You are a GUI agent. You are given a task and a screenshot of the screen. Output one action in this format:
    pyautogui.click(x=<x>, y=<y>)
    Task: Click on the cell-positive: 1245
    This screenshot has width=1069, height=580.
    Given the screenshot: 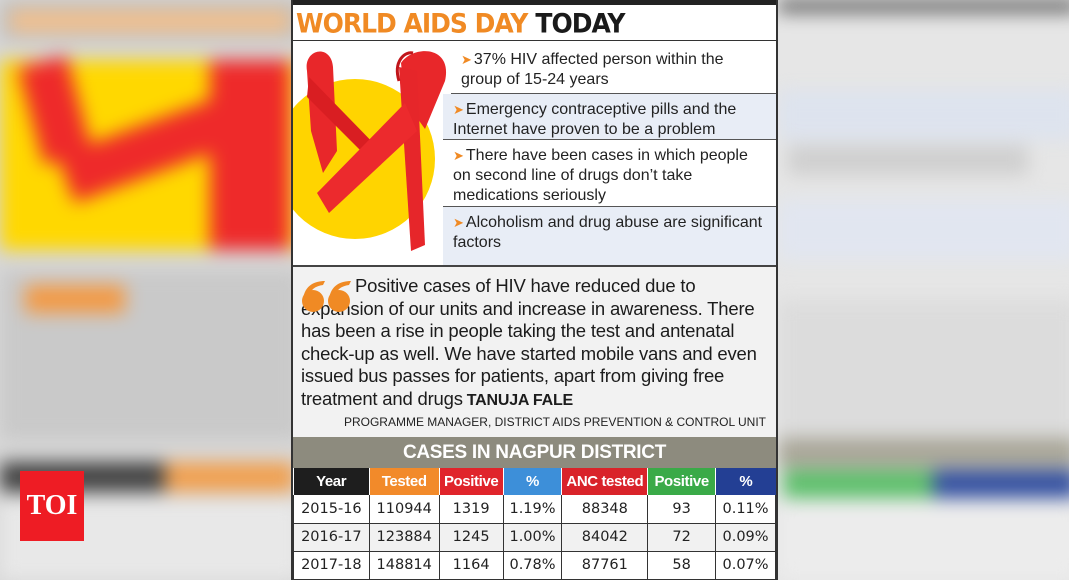 What is the action you would take?
    pyautogui.click(x=471, y=537)
    